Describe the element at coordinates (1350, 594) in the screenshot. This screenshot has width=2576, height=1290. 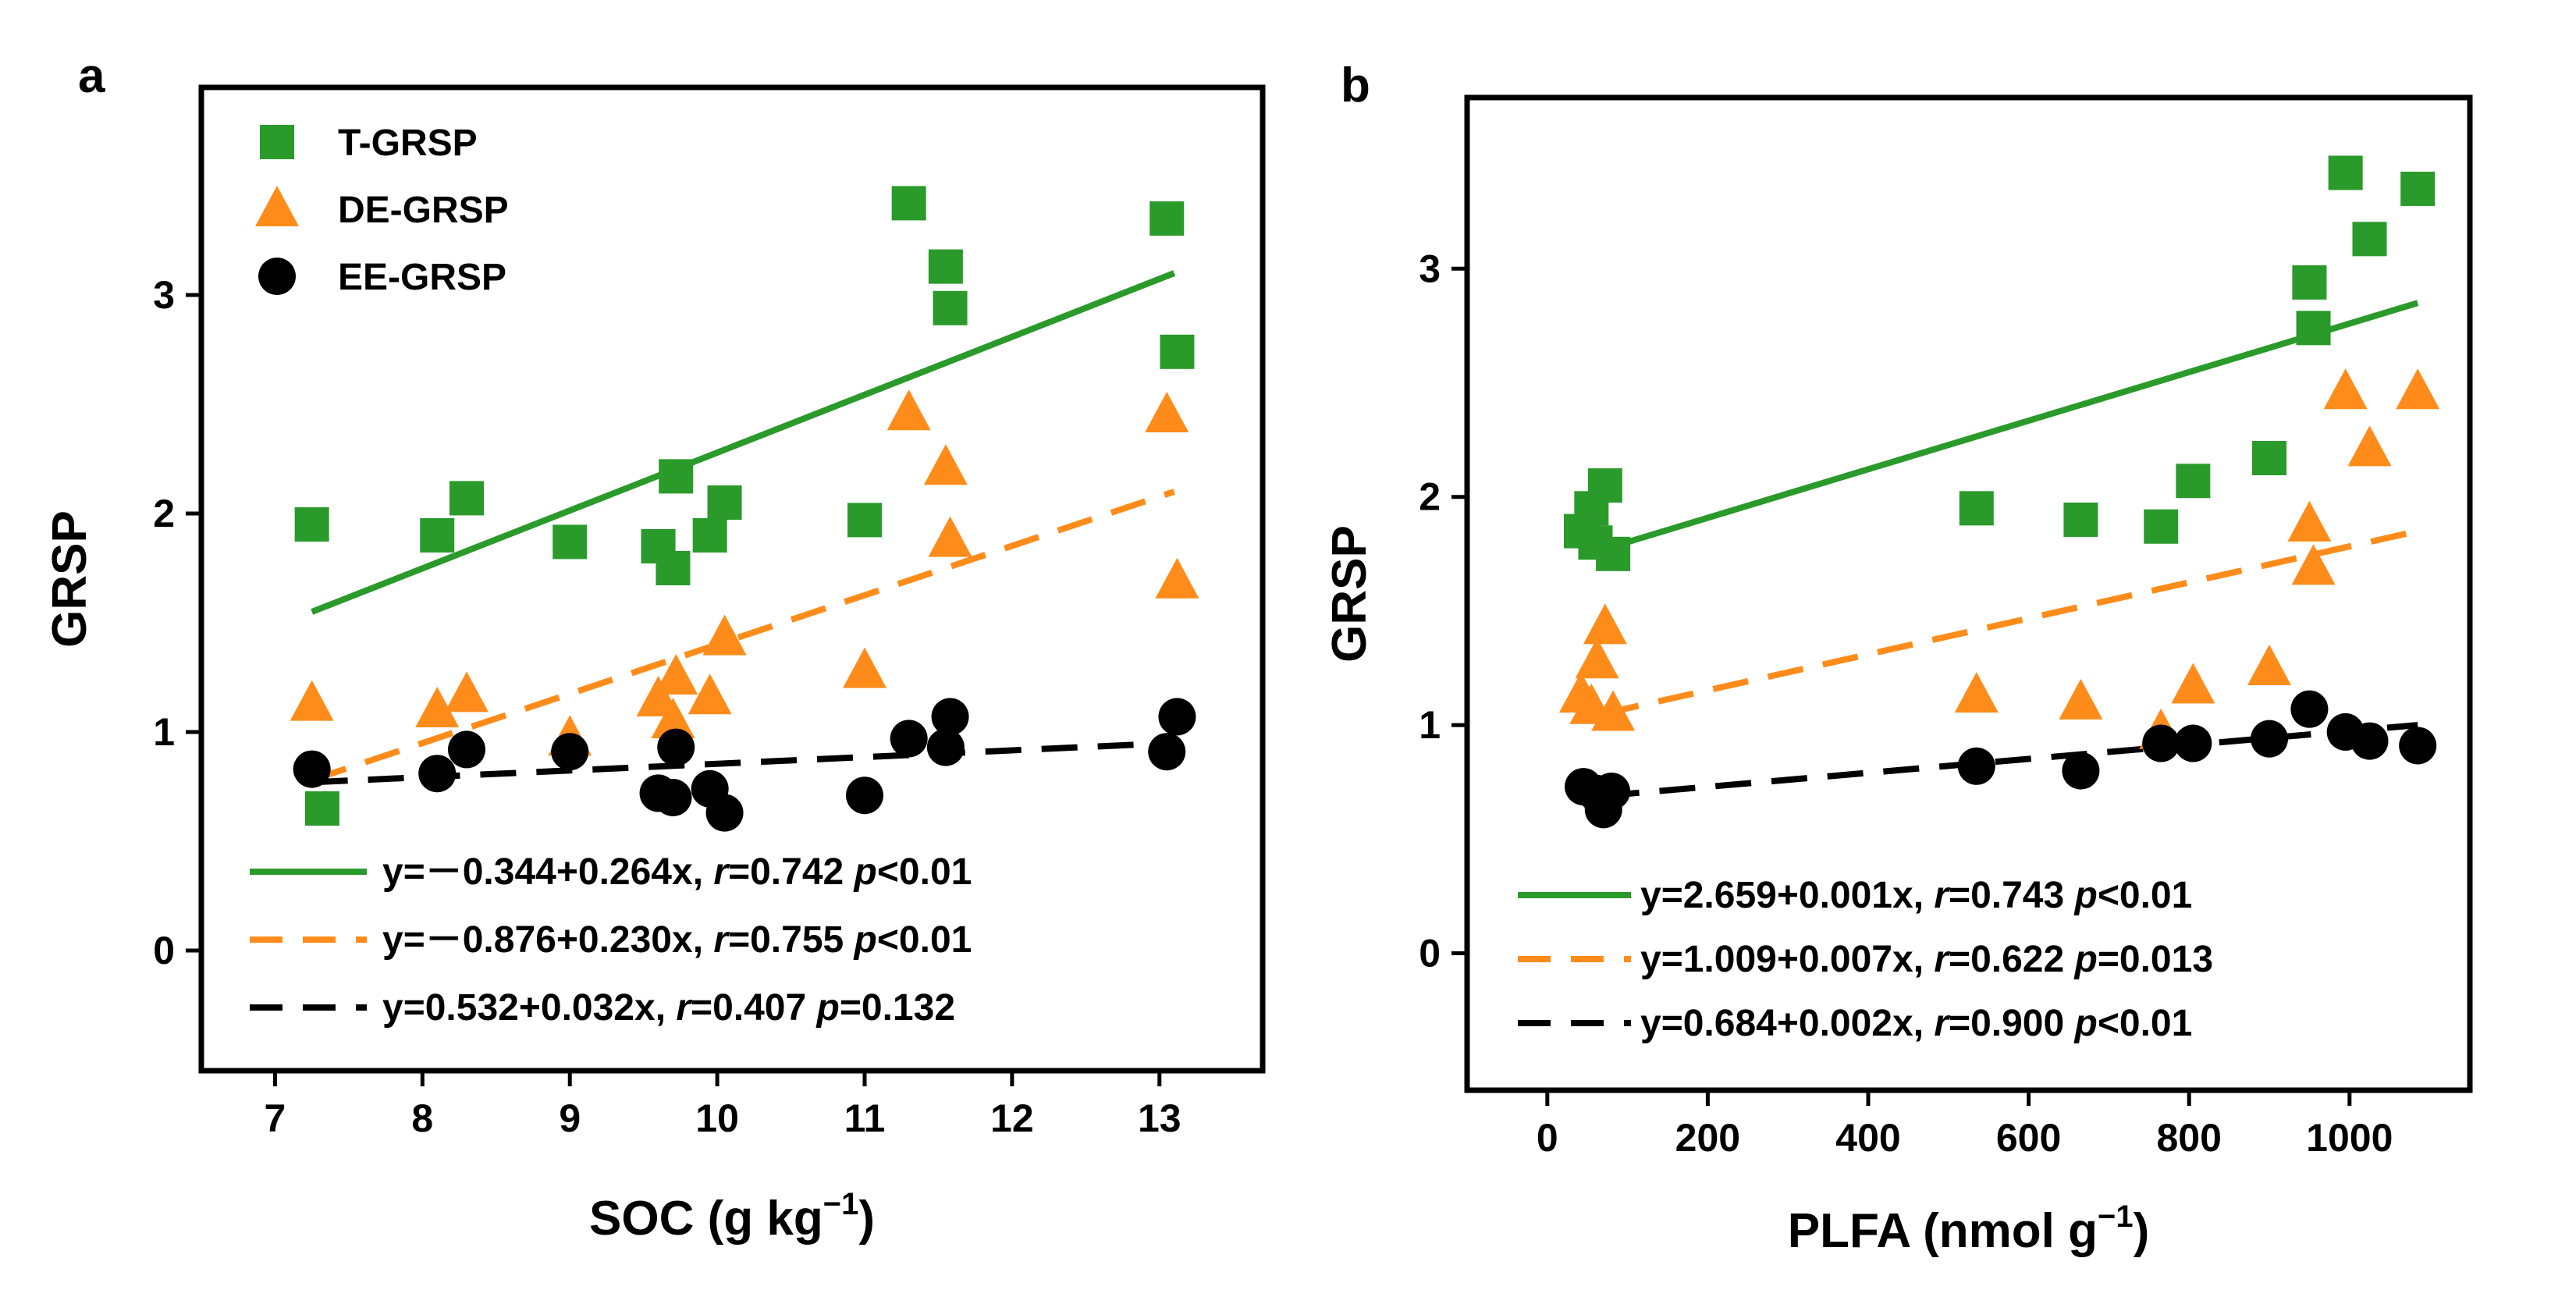
I see `y-axis-title: GRSP` at that location.